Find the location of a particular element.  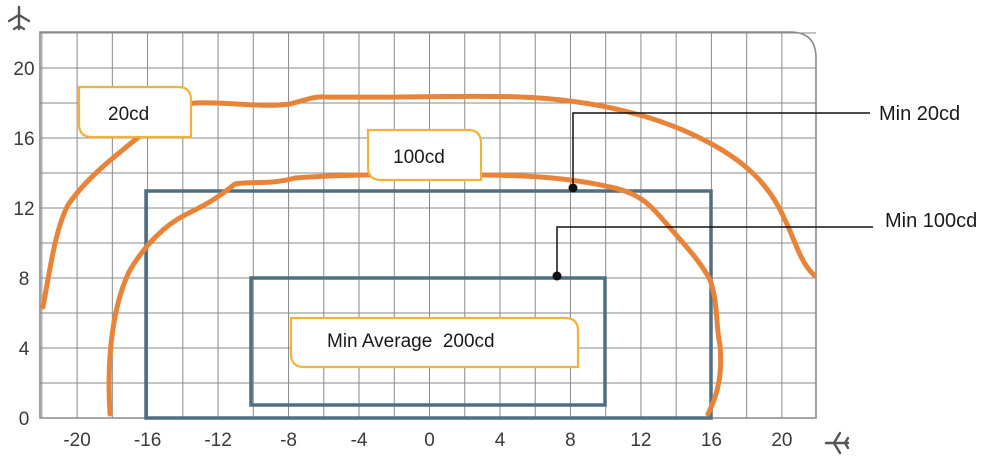

y-tick-label: 8 is located at coordinates (24, 279).